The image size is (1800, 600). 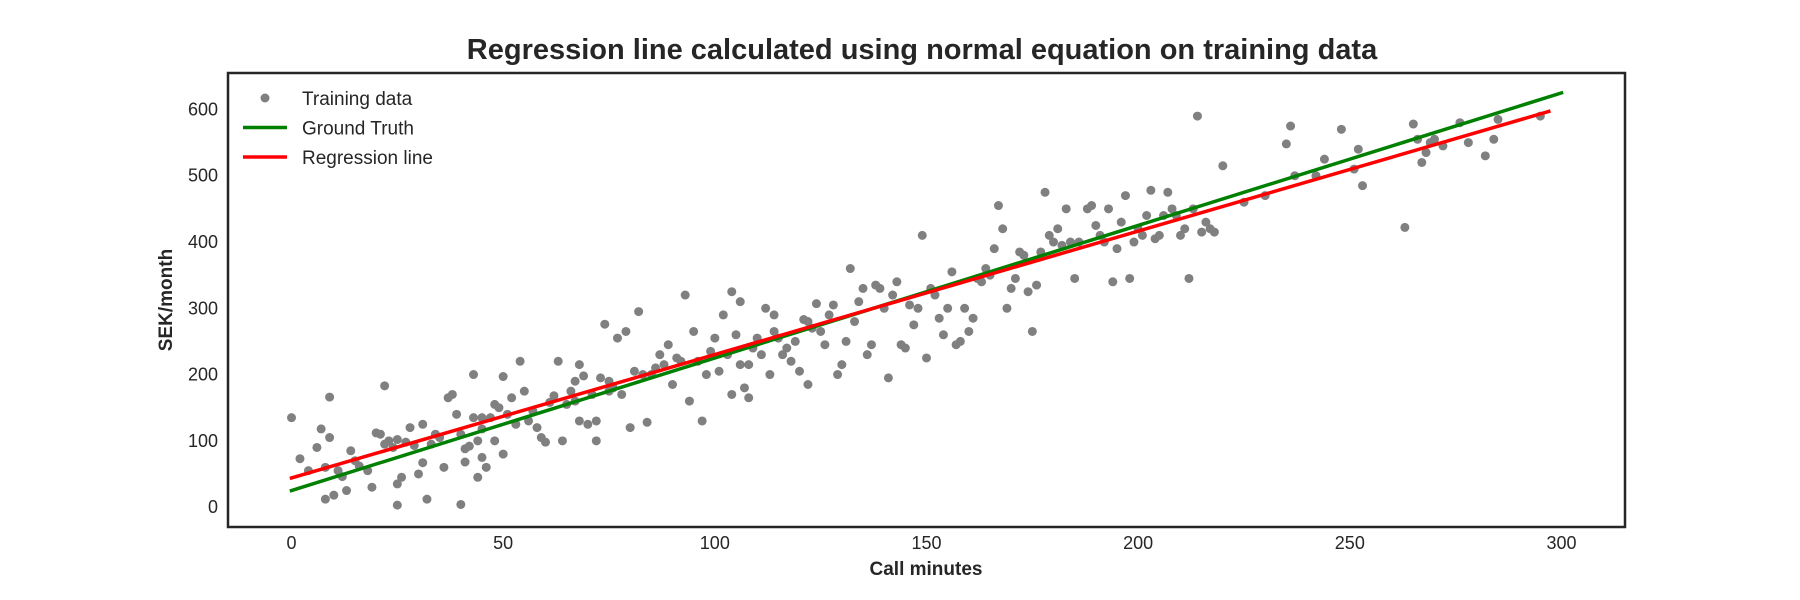 I want to click on x-tick-label: 300, so click(x=1561, y=543).